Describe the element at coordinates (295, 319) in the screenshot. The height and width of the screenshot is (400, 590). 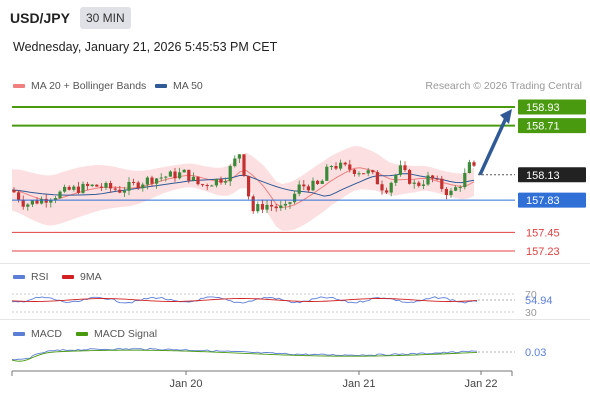
I see `panel-divider-macd` at that location.